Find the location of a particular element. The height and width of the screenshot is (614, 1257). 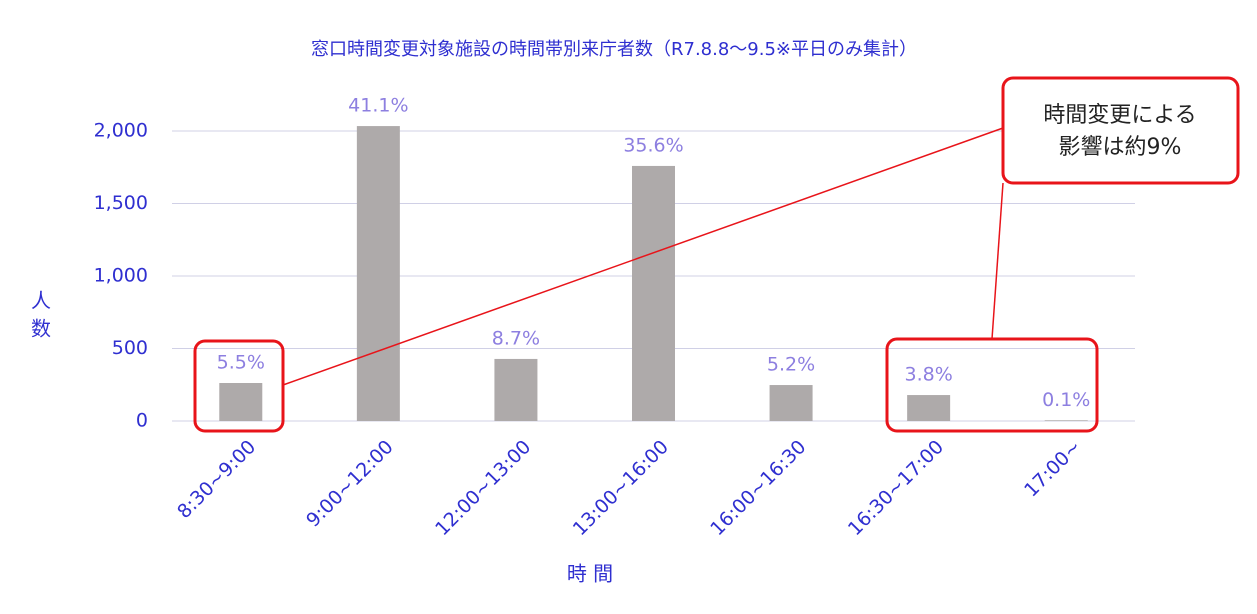

highlight-box is located at coordinates (239, 386).